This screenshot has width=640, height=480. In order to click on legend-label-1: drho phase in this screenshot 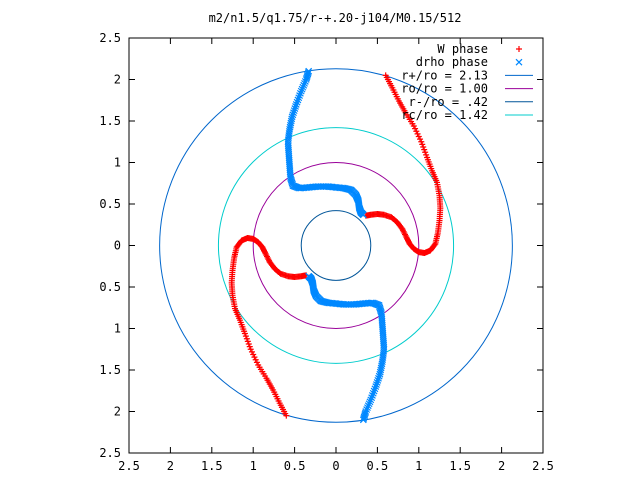, I will do `click(452, 62)`.